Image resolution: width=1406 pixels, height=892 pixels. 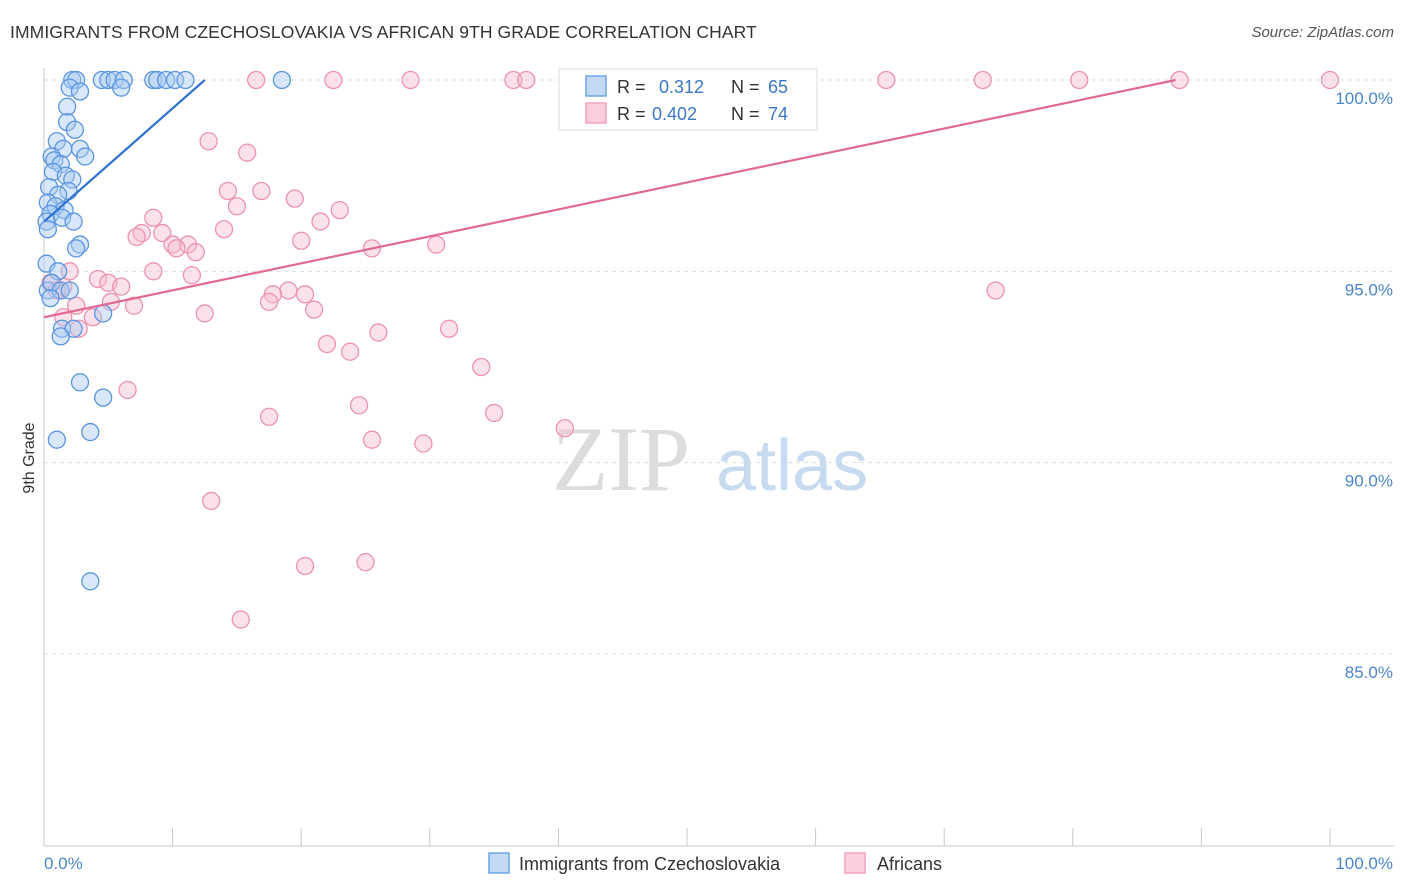 I want to click on y-tick-label: 95.0%, so click(x=1369, y=289).